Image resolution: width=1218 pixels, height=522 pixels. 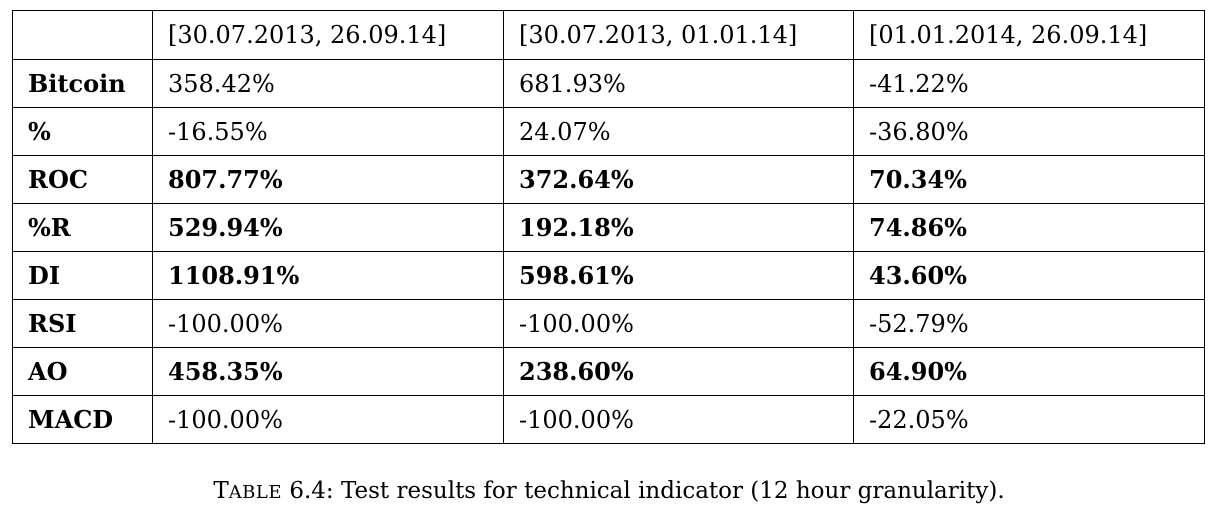 I want to click on row-label-ao: AO, so click(x=82, y=371).